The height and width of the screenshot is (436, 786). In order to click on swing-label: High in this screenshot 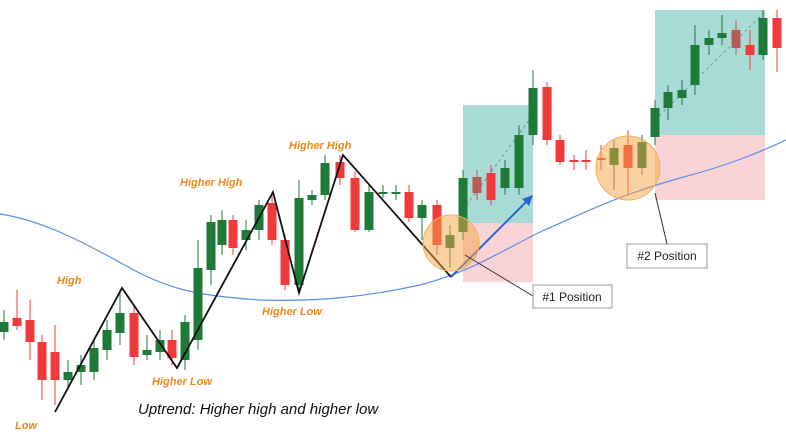, I will do `click(69, 281)`.